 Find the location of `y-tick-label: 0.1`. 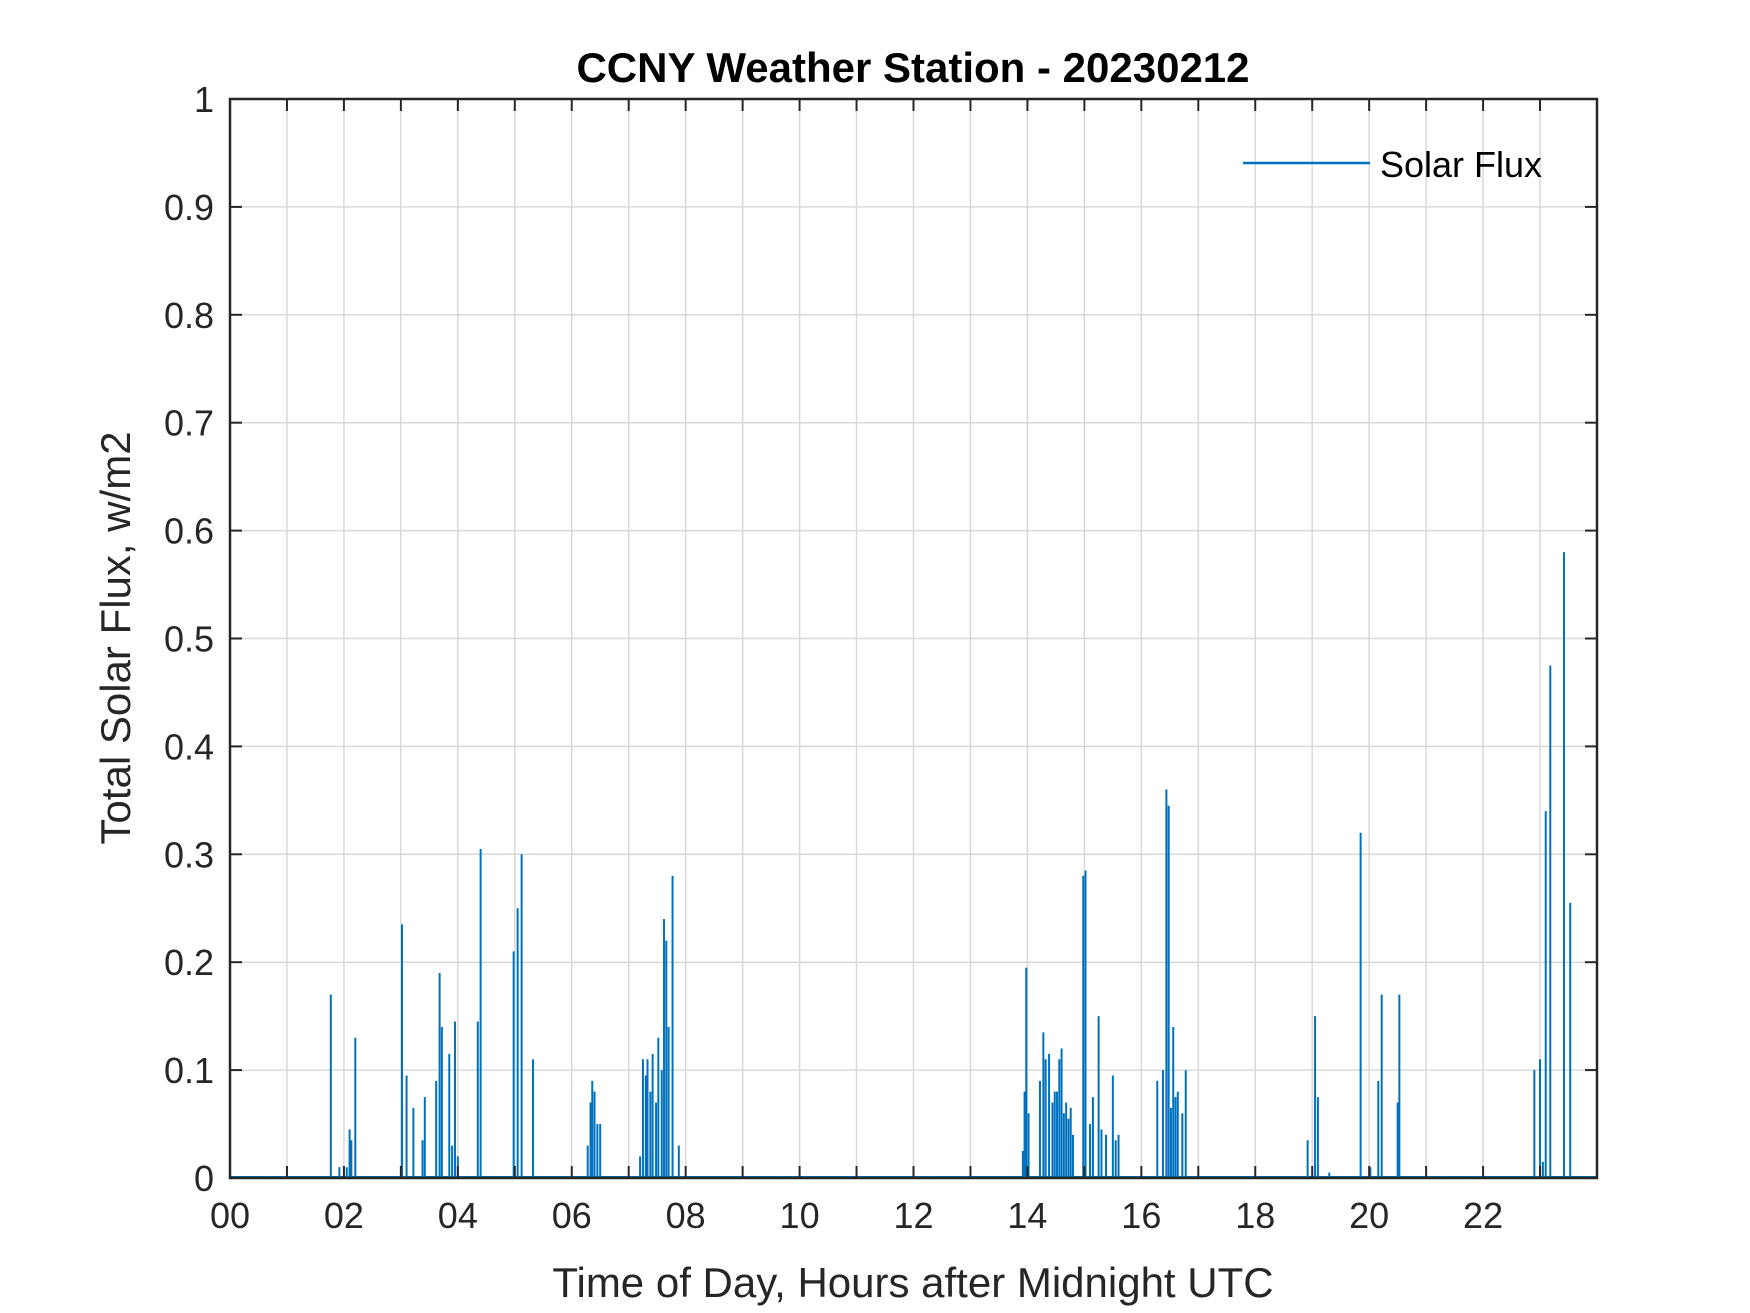

y-tick-label: 0.1 is located at coordinates (189, 1070).